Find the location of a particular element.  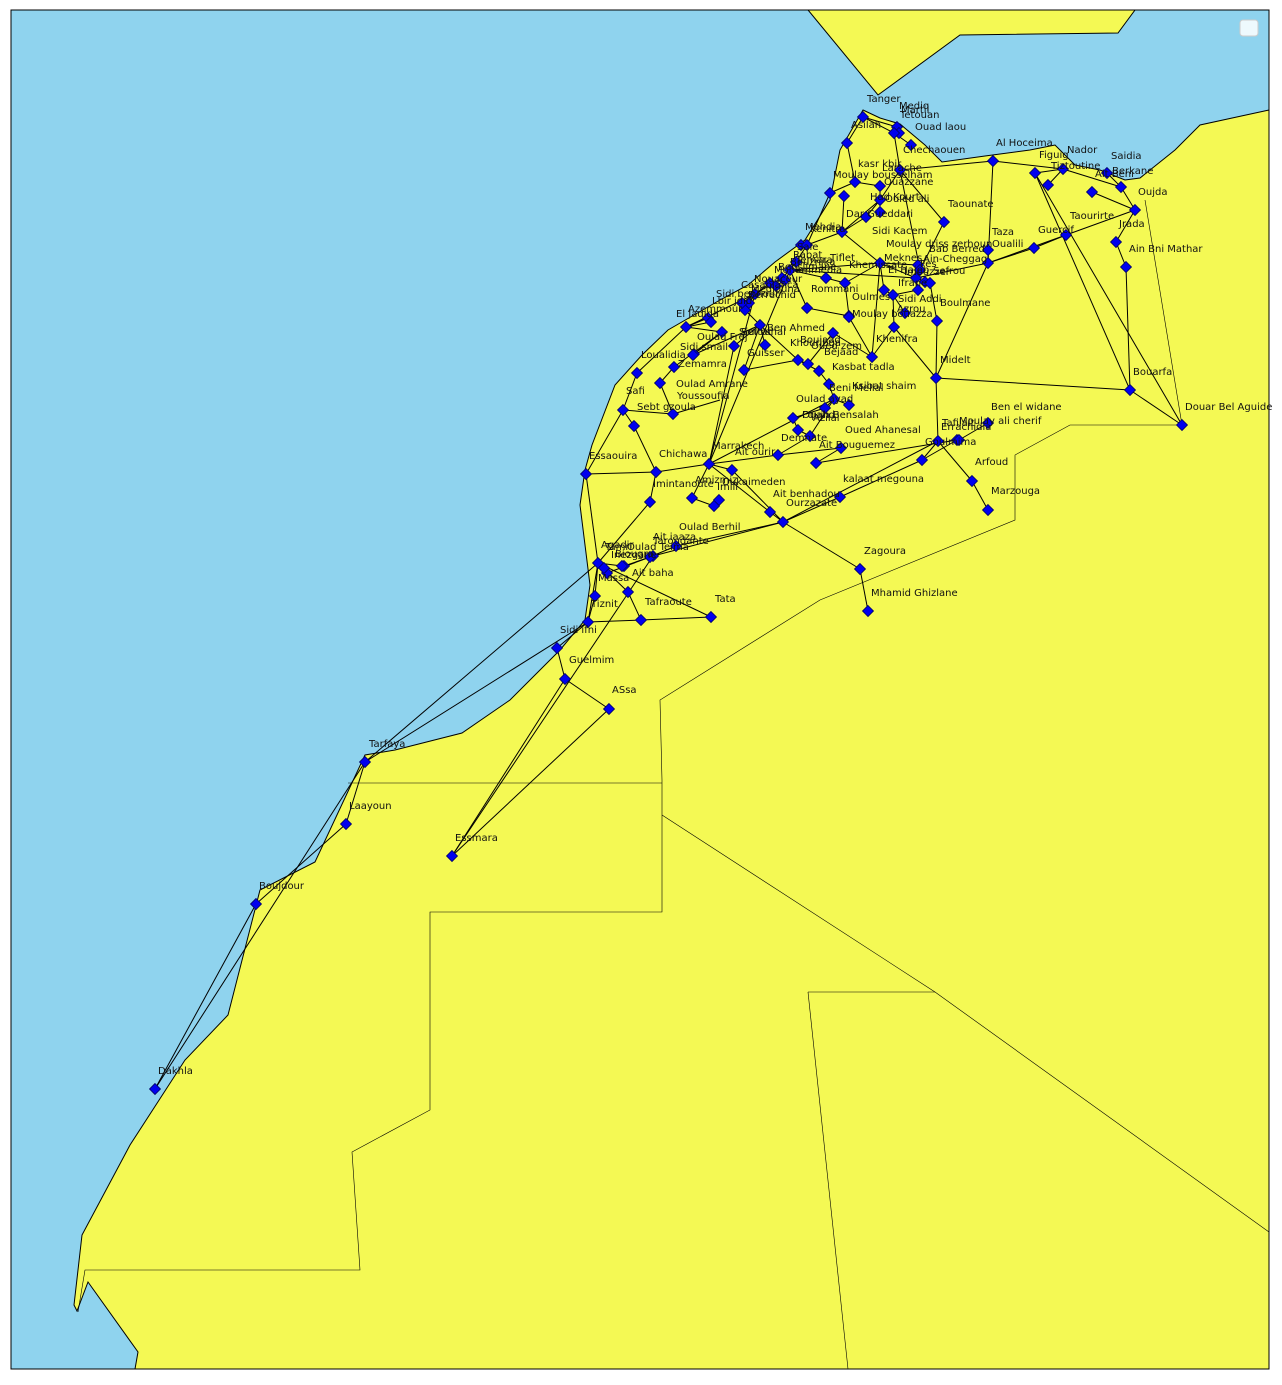

city-marker-tanger is located at coordinates (863, 117).